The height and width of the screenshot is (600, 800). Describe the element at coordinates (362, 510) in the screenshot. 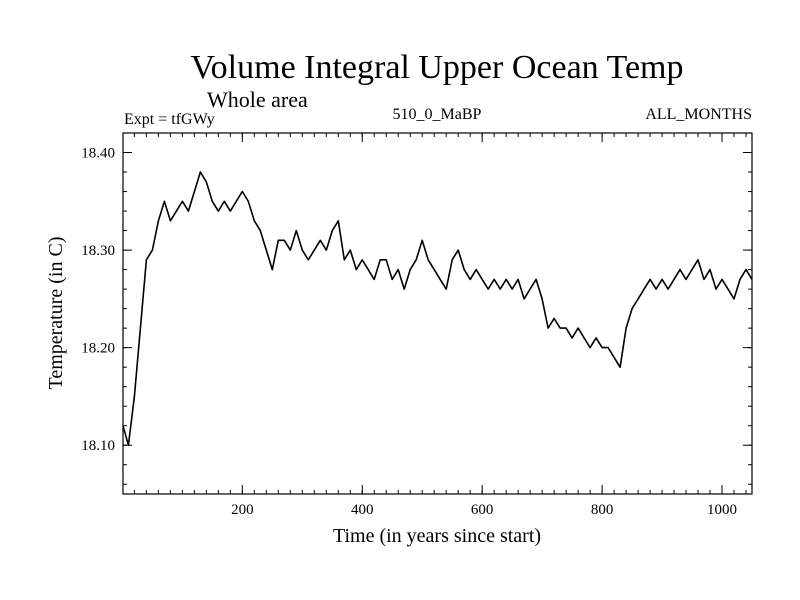

I see `x-tick-label: 400` at that location.